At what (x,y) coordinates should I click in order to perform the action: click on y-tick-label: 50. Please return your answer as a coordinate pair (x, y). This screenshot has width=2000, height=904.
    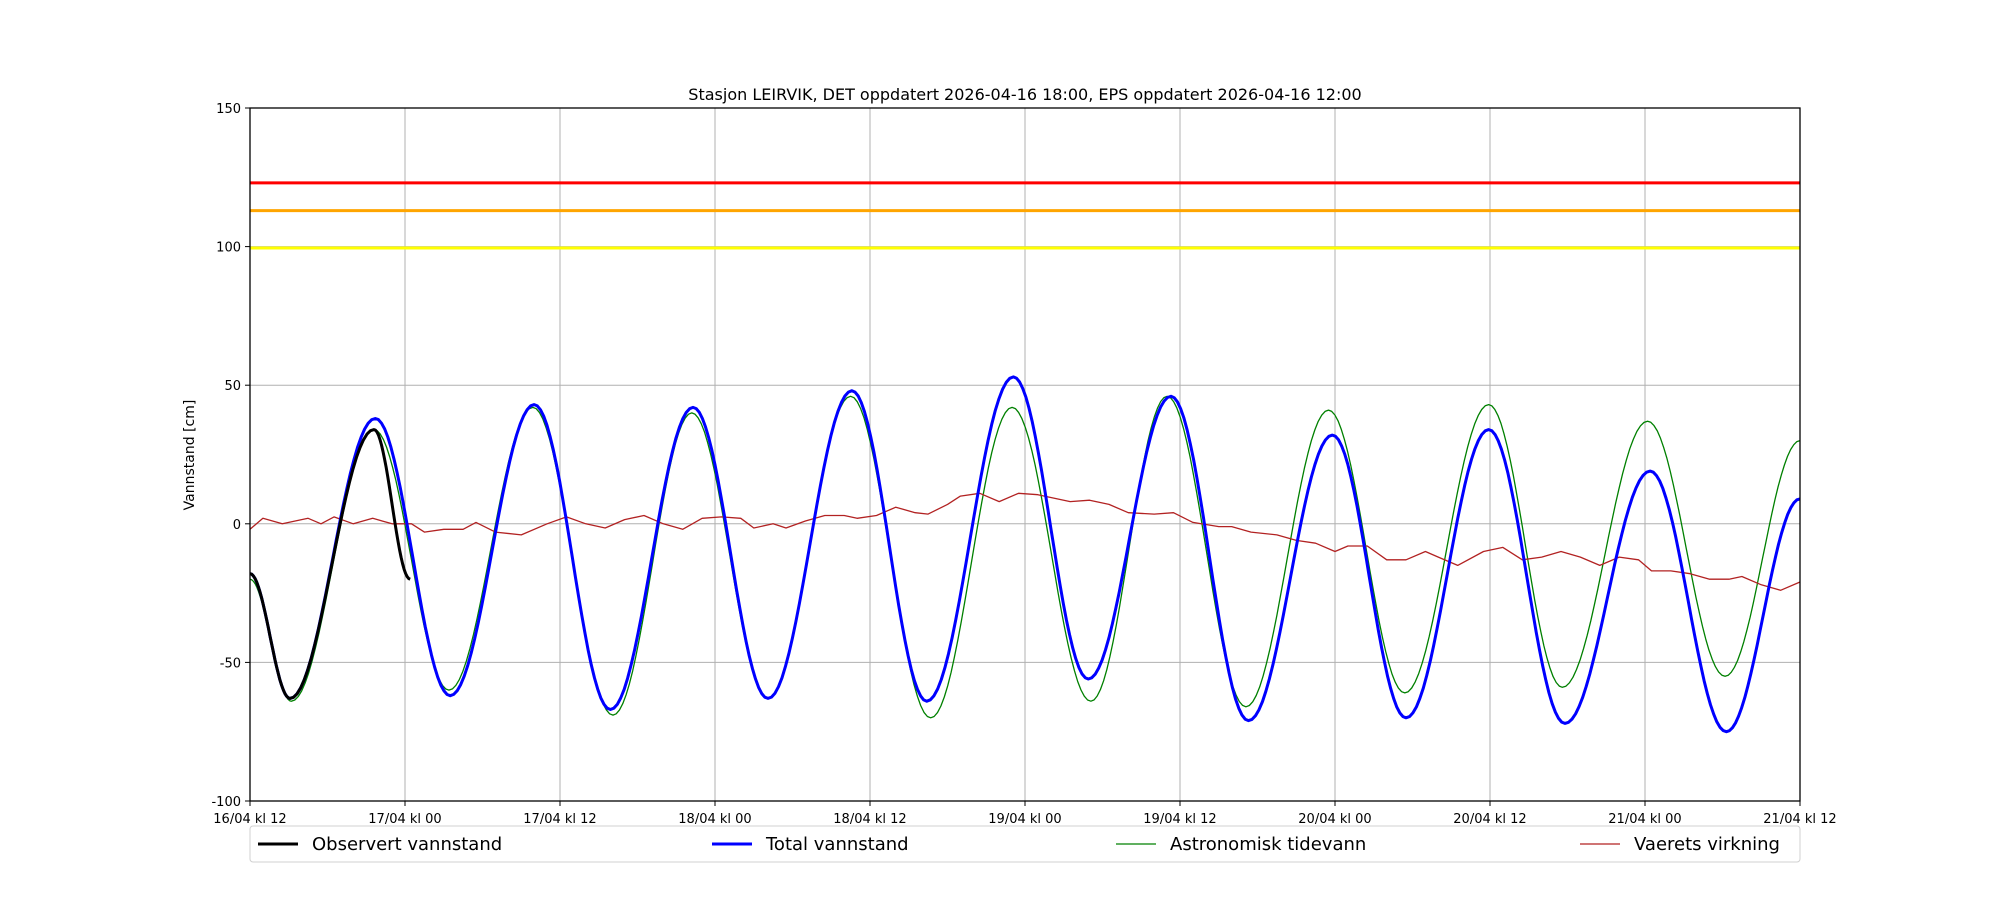
    Looking at the image, I should click on (232, 386).